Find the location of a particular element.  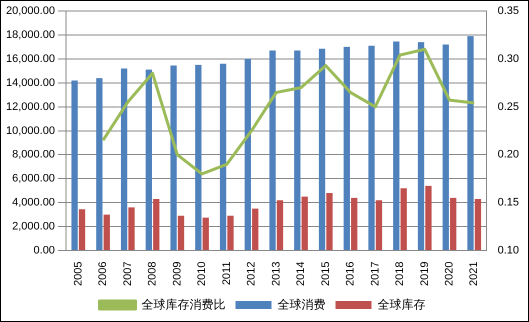

x-tick-label: 2013 is located at coordinates (276, 274).